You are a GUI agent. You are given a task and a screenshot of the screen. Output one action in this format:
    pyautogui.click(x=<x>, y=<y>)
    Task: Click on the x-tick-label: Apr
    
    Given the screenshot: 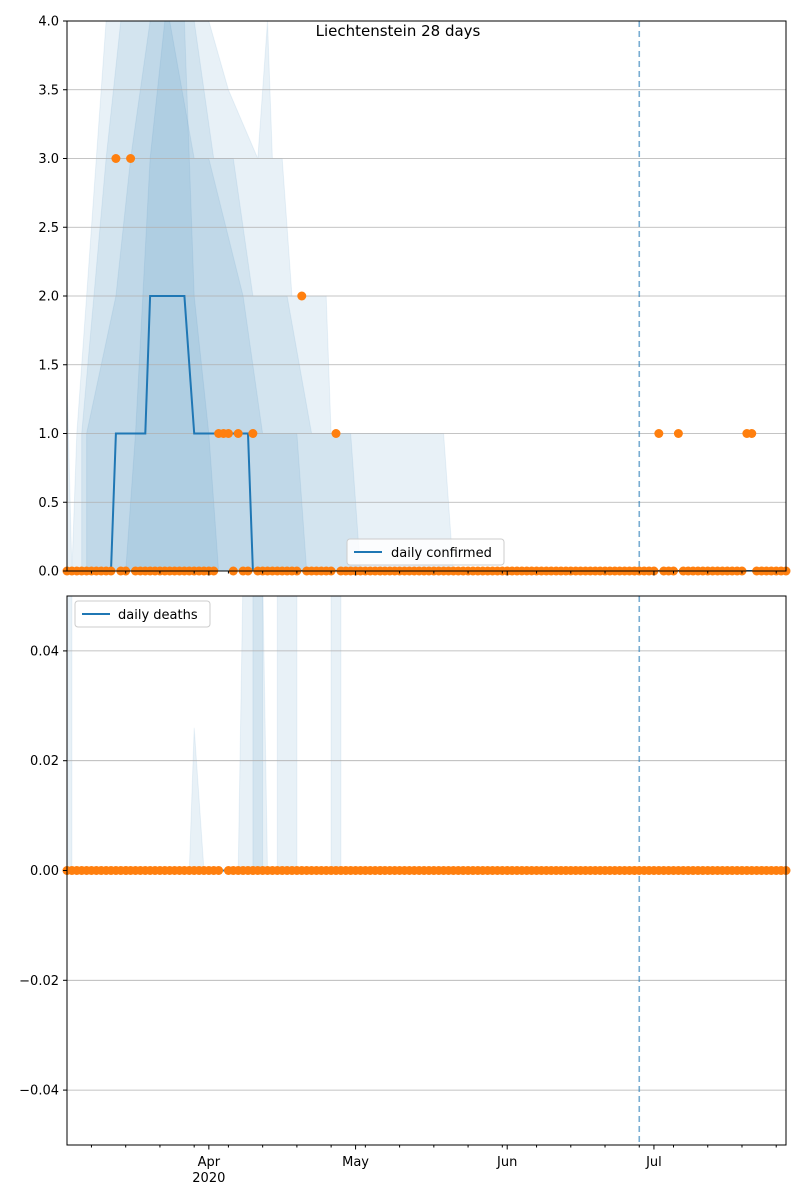 What is the action you would take?
    pyautogui.click(x=209, y=1162)
    